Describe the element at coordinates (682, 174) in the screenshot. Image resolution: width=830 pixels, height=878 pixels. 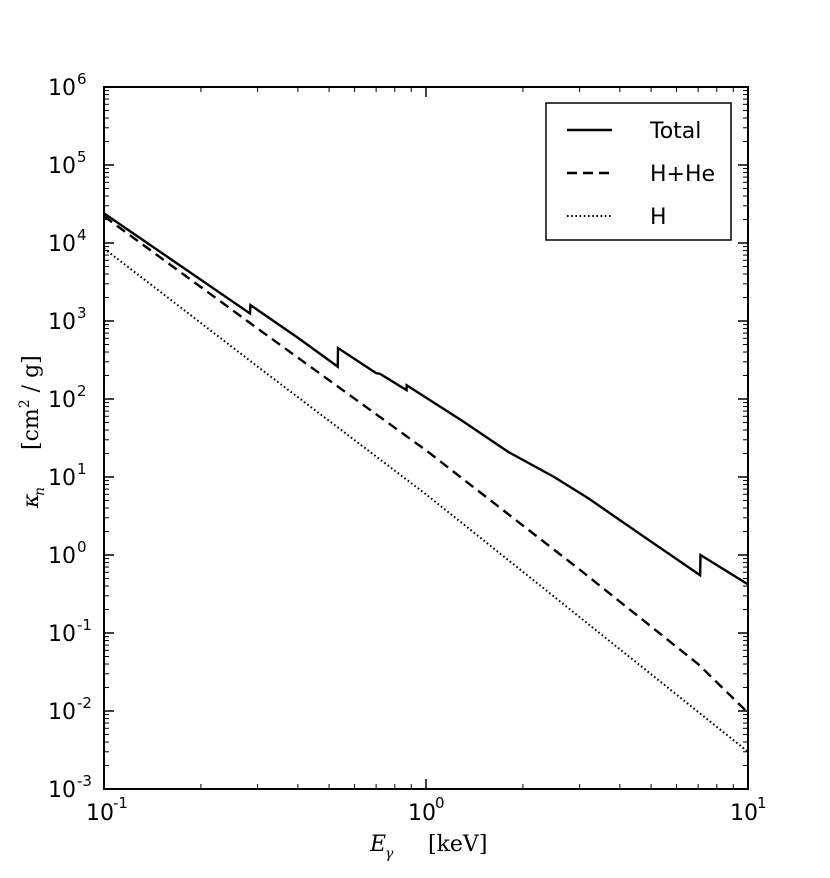
I see `legend-label: H+He` at that location.